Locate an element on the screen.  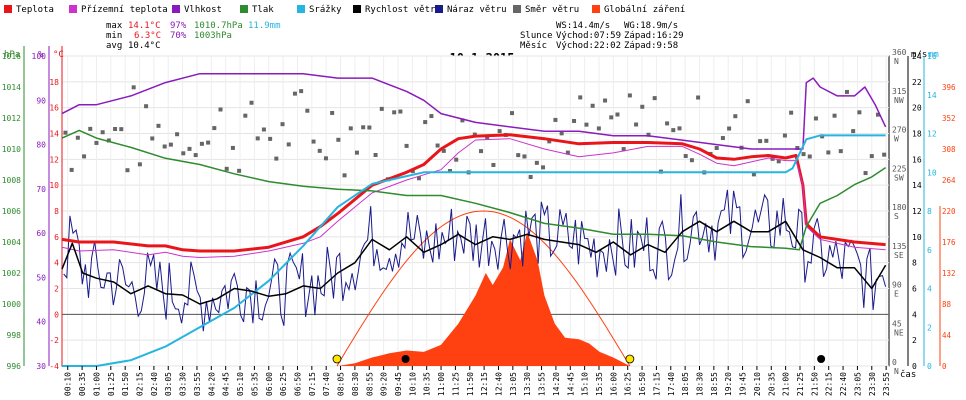
time-tick-label: 23:05 is located at coordinates (857, 384).